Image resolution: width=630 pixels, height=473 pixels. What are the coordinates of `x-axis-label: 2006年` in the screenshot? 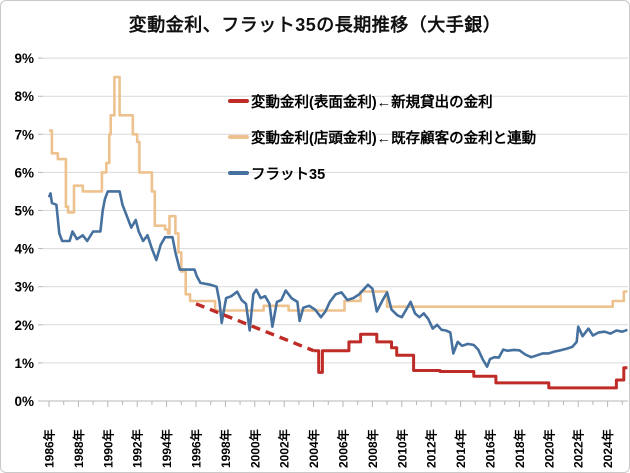 It's located at (343, 448).